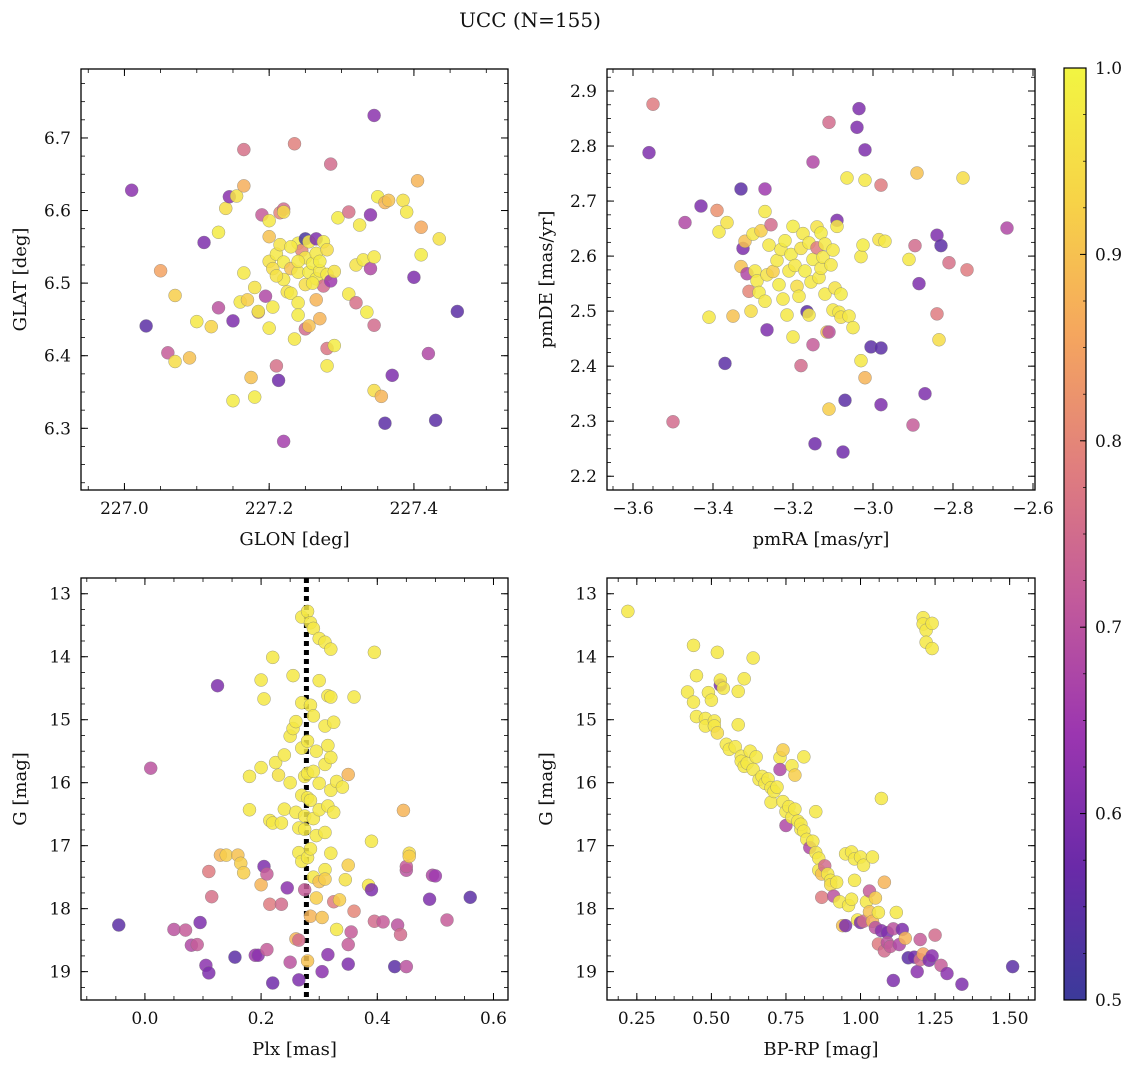  I want to click on x-tick-label: −3.2, so click(792, 509).